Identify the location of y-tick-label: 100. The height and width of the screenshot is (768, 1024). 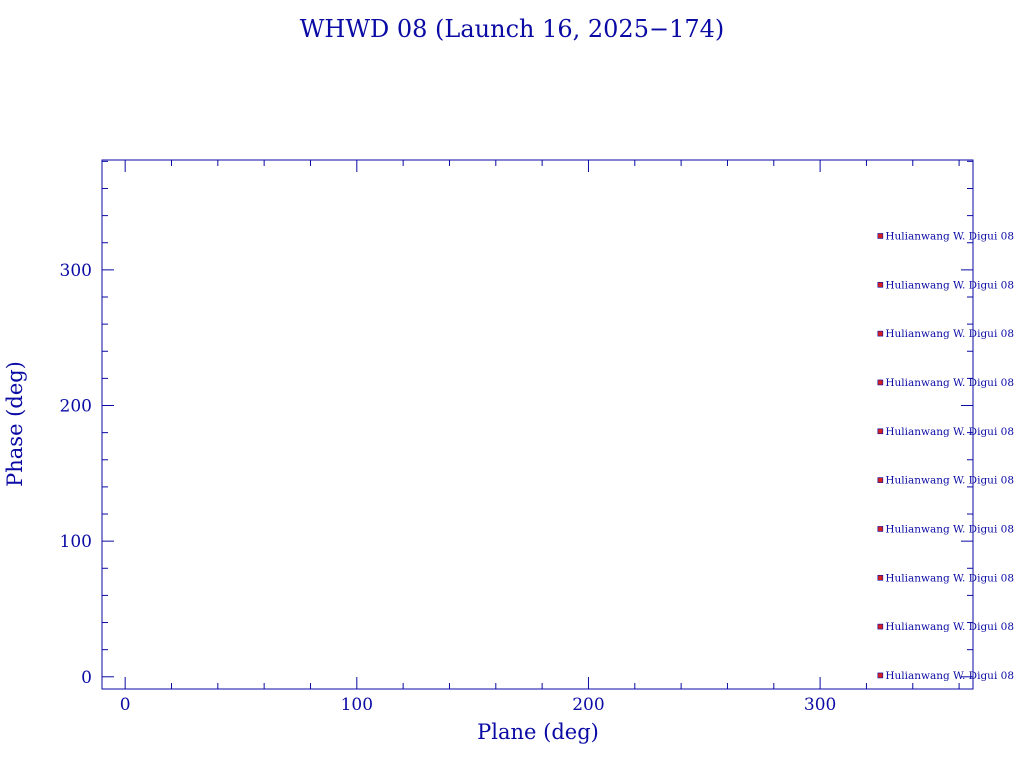
(76, 542).